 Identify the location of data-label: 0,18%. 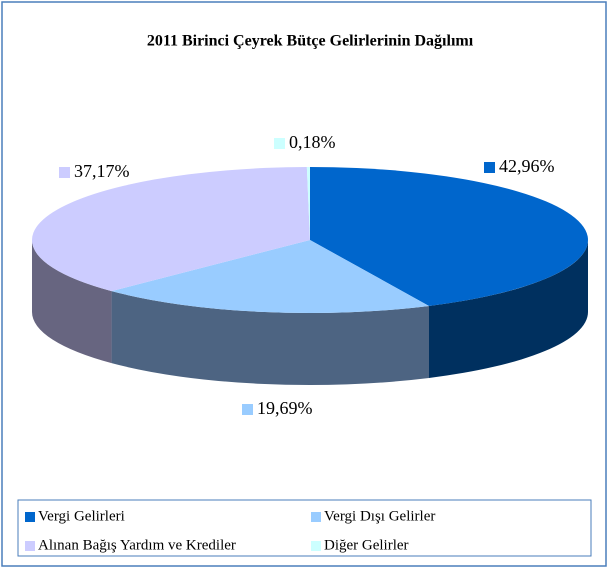
(312, 142).